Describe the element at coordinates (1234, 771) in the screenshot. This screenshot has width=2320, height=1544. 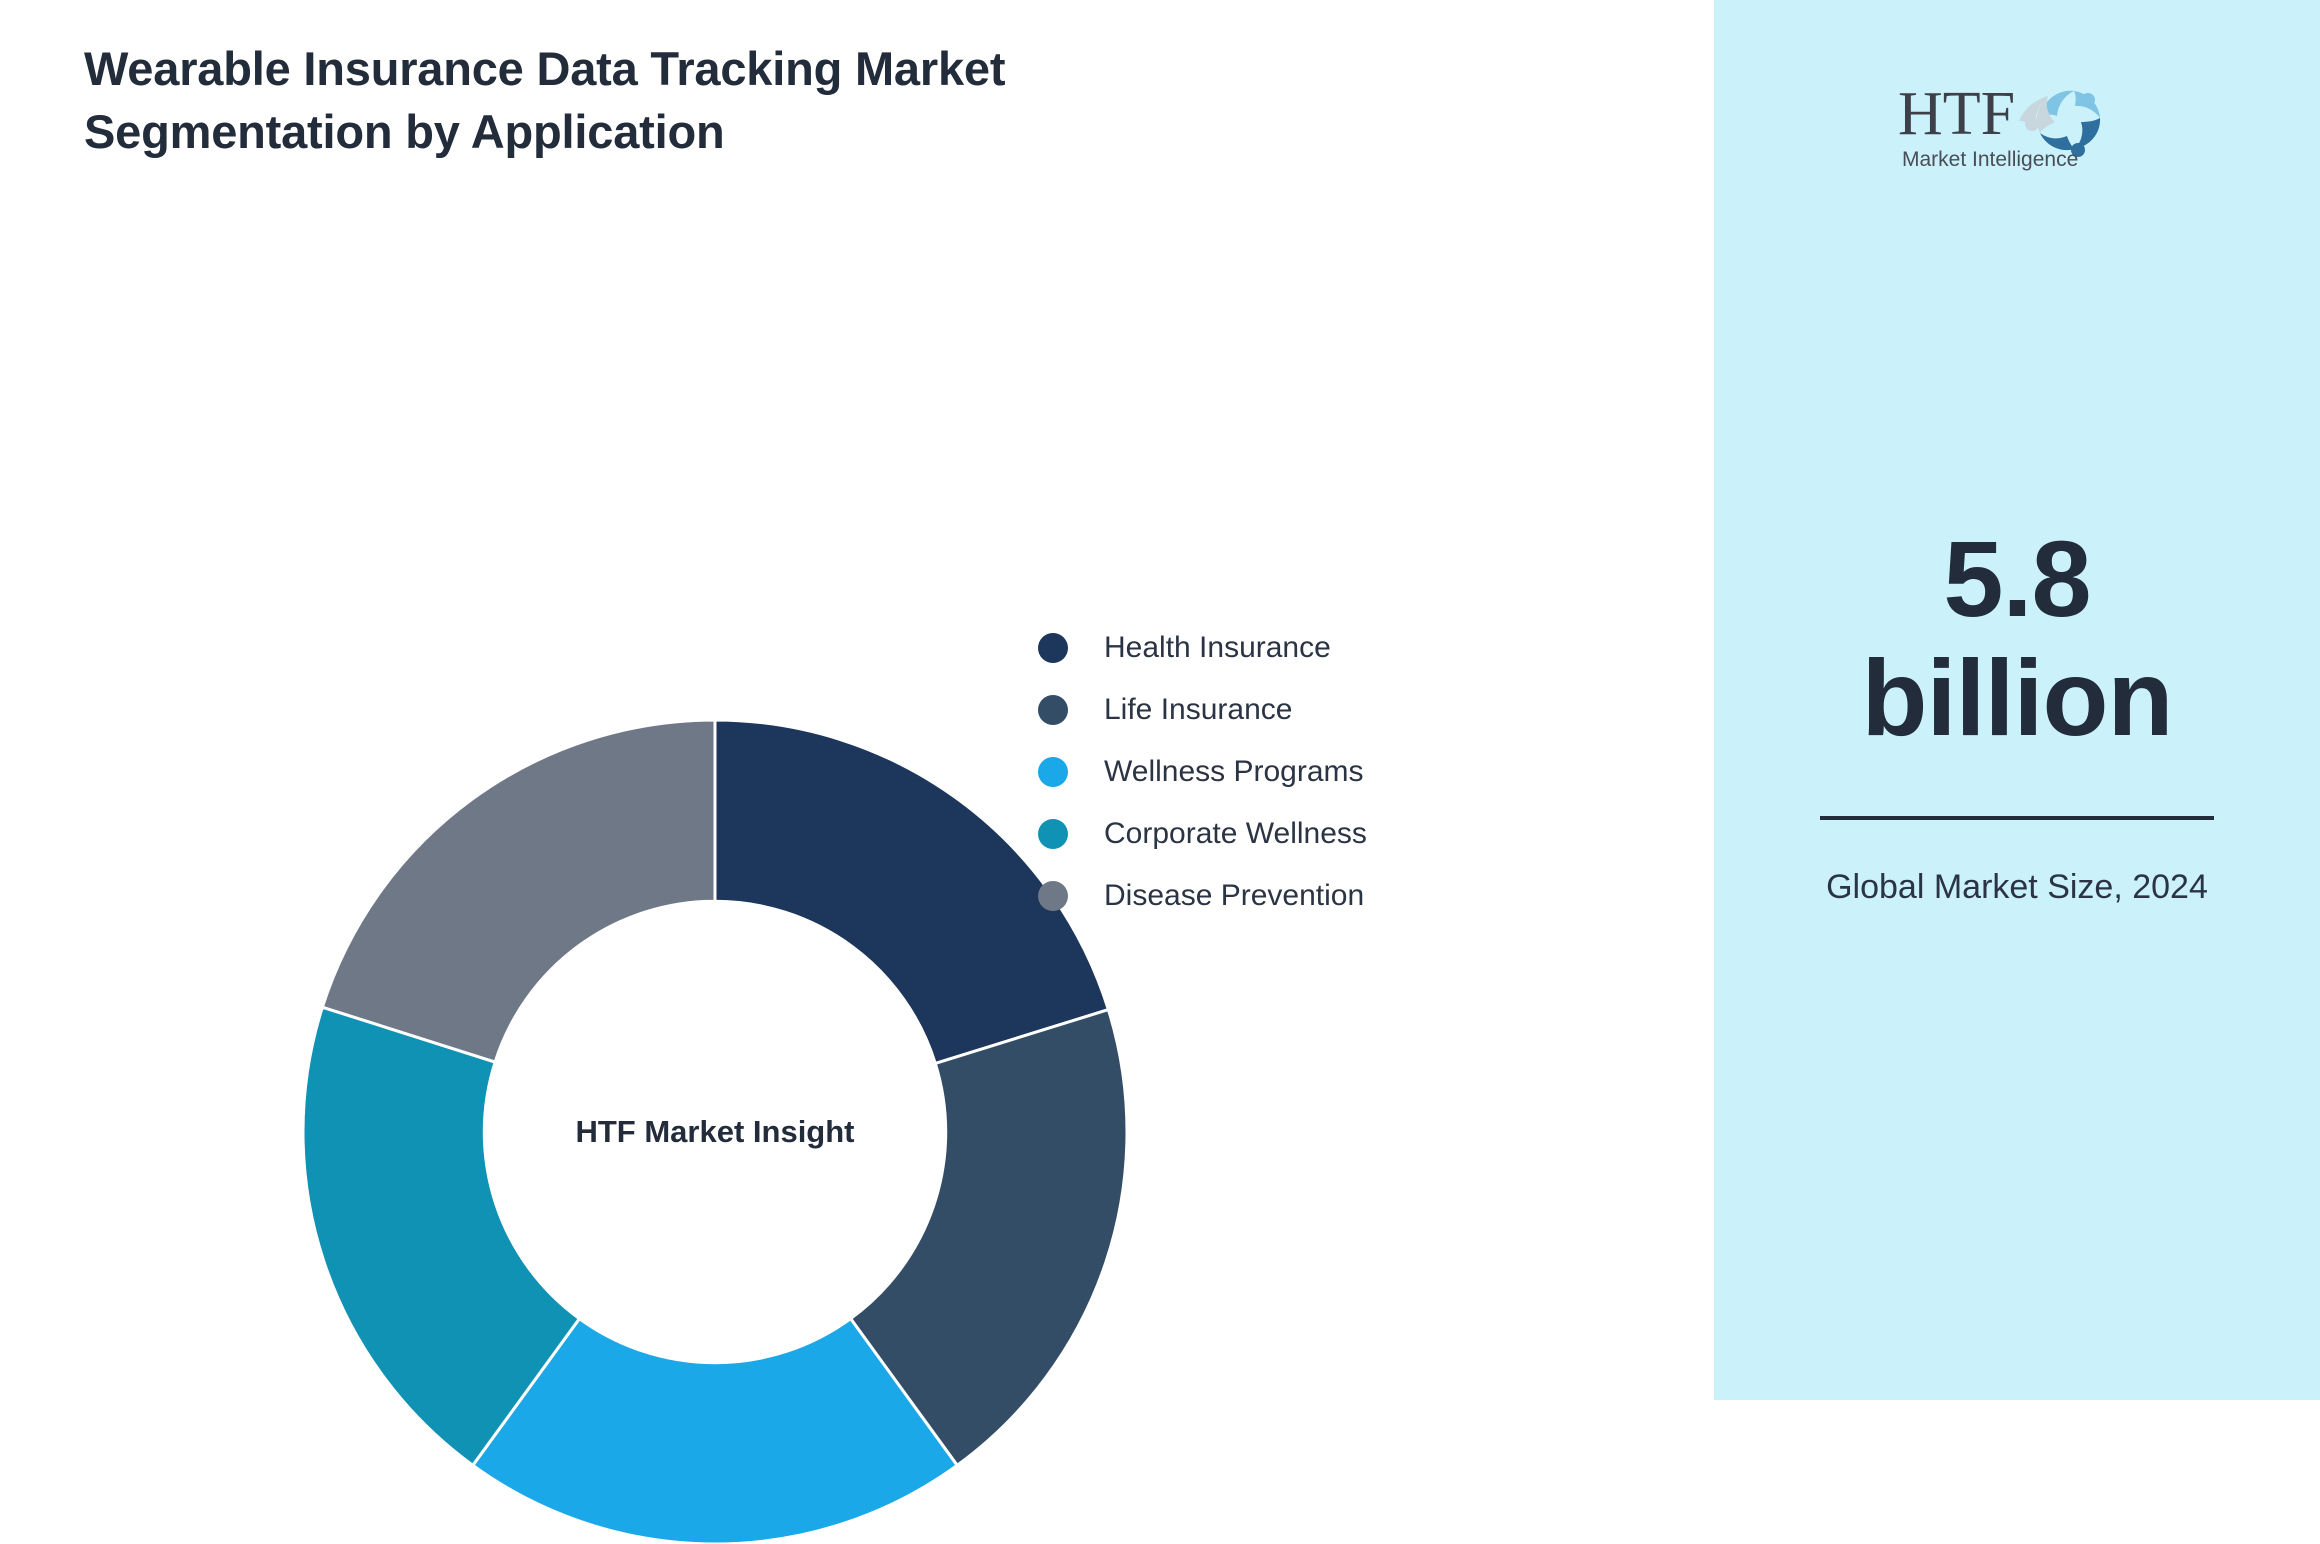
I see `legend-item-label: Wellness Programs` at that location.